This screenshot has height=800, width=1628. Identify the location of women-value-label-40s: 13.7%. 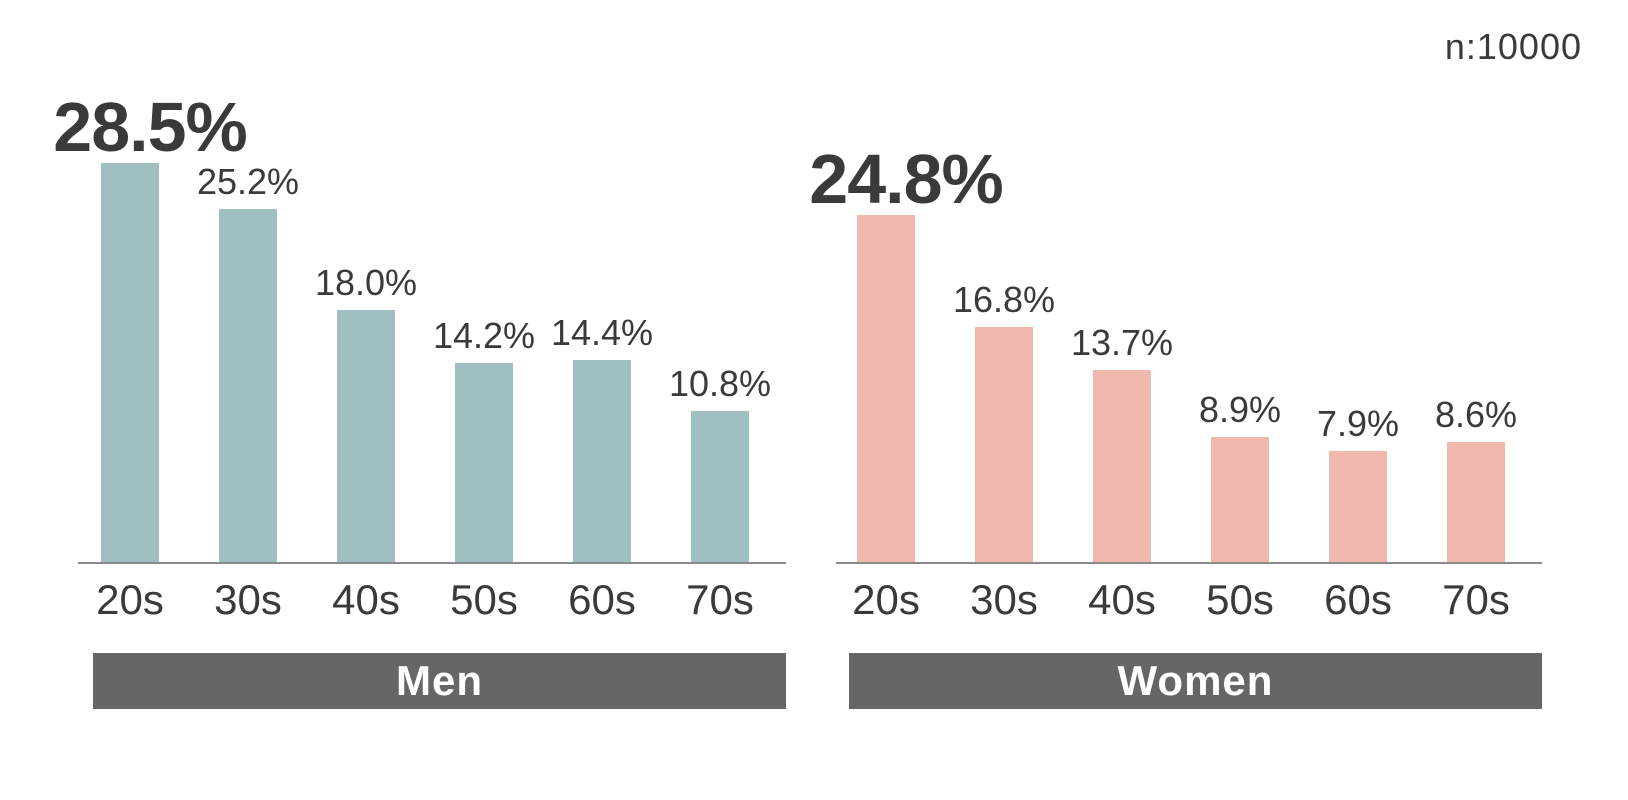
(1122, 342).